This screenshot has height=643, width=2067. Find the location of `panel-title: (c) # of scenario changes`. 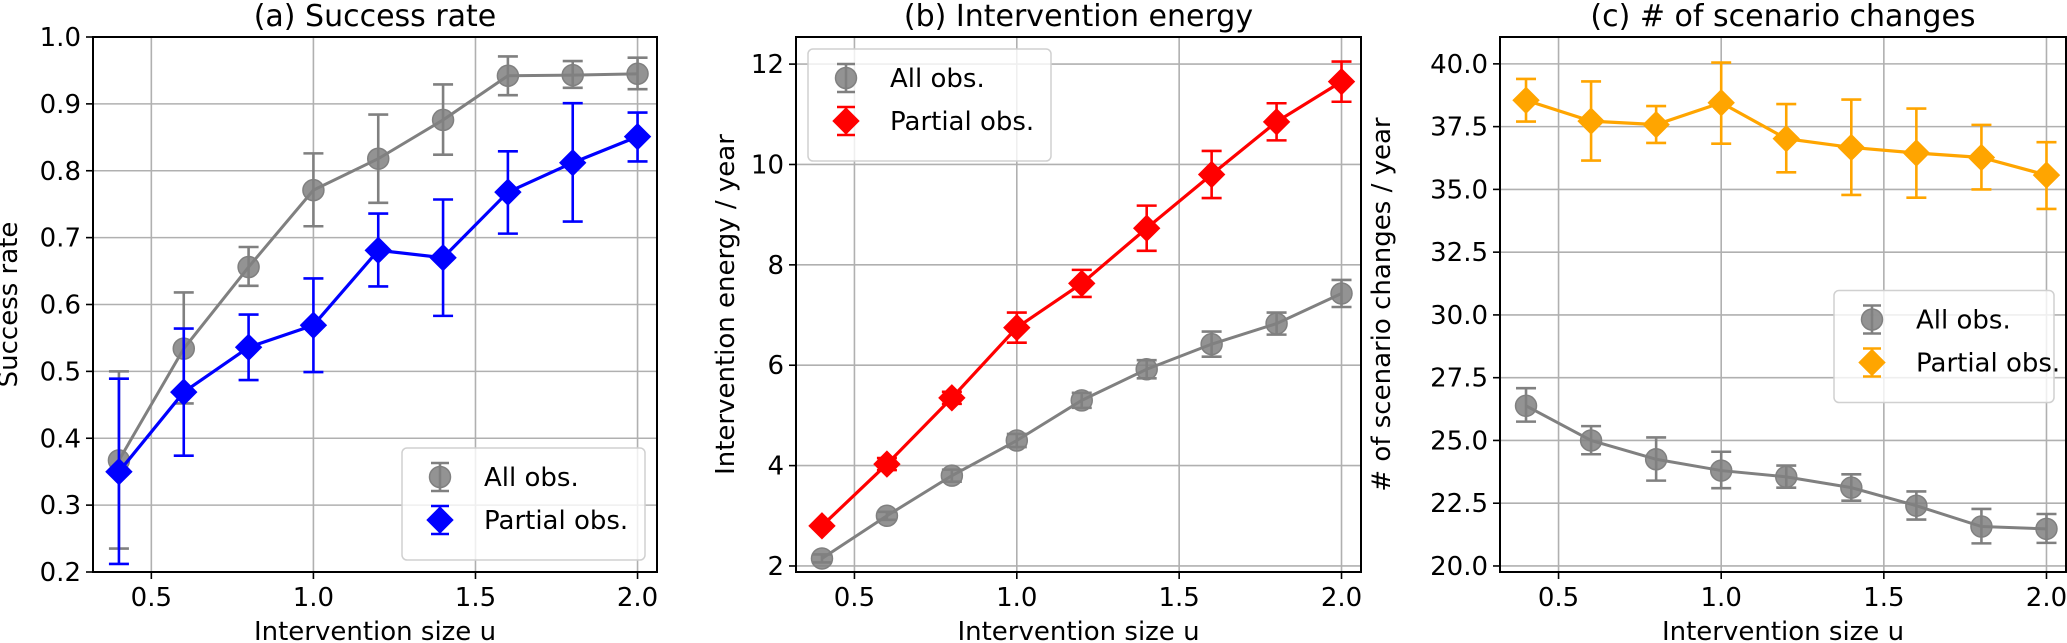

panel-title: (c) # of scenario changes is located at coordinates (1782, 17).